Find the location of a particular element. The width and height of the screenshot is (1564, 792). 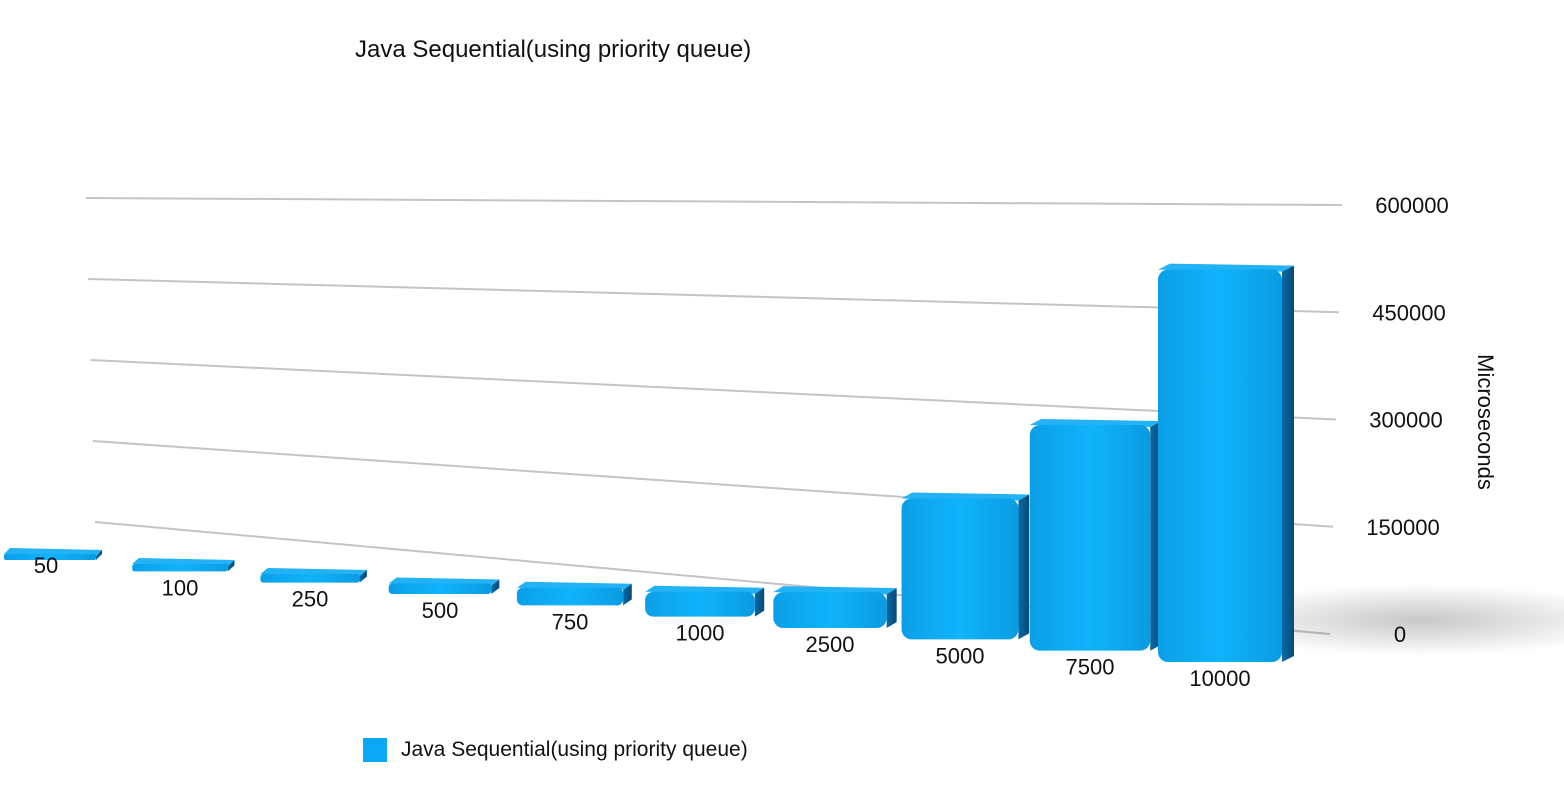

x-tick-label: 750 is located at coordinates (570, 621).